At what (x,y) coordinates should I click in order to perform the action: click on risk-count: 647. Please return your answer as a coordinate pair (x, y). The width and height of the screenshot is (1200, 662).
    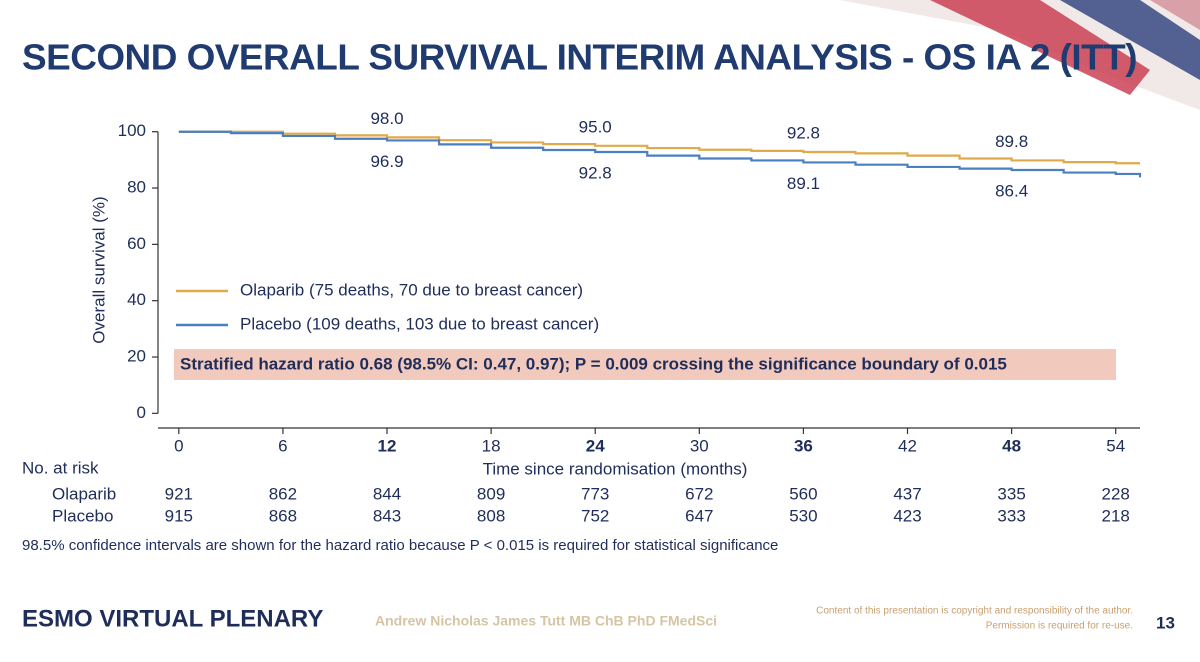
    Looking at the image, I should click on (699, 515).